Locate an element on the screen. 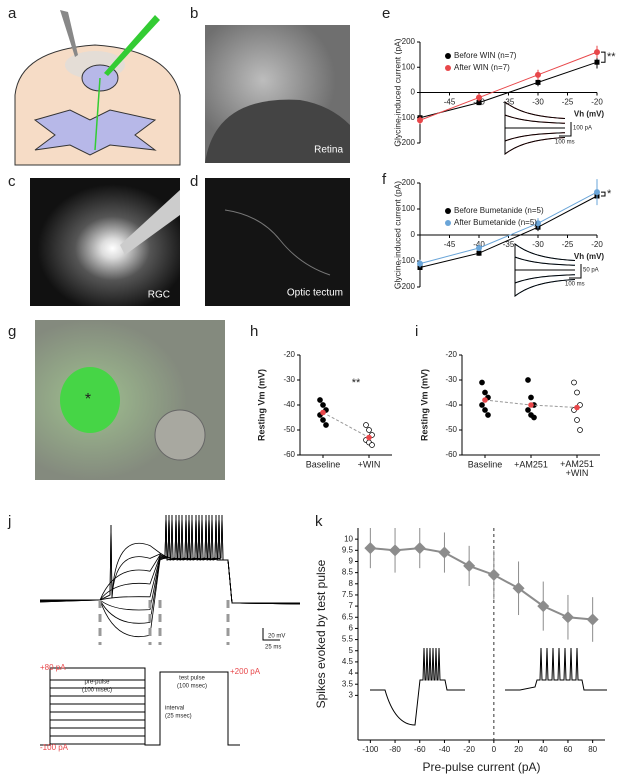 This screenshot has width=617, height=774. voltage-trace is located at coordinates (169, 562).